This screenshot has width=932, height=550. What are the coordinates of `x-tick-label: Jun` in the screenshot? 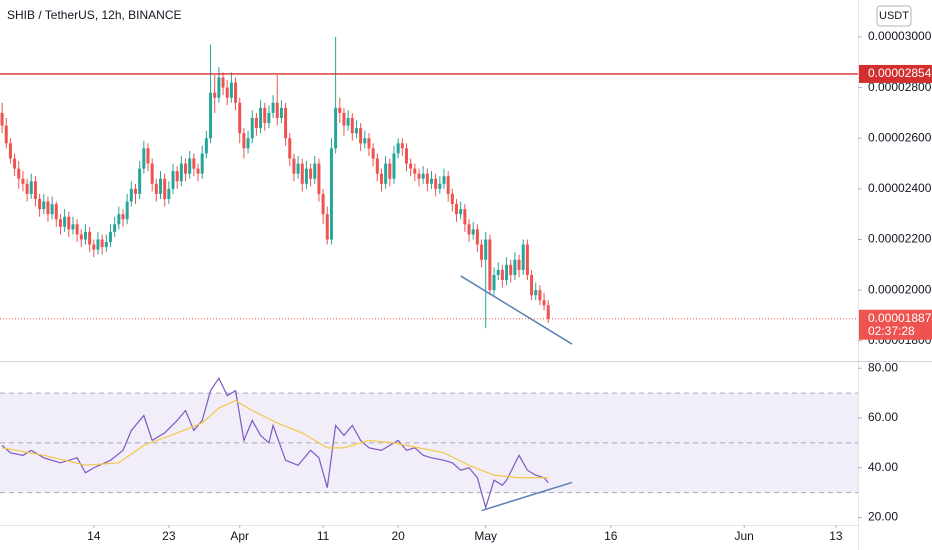 It's located at (744, 536).